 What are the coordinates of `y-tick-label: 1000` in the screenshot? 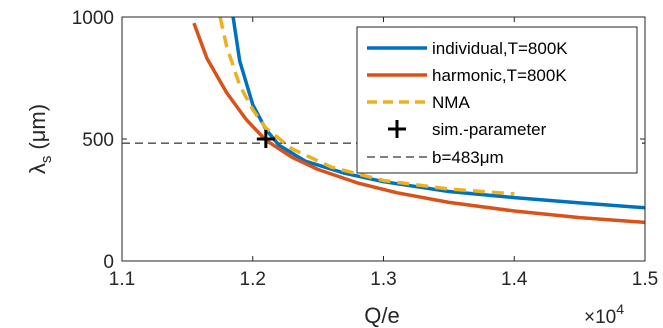 It's located at (93, 18).